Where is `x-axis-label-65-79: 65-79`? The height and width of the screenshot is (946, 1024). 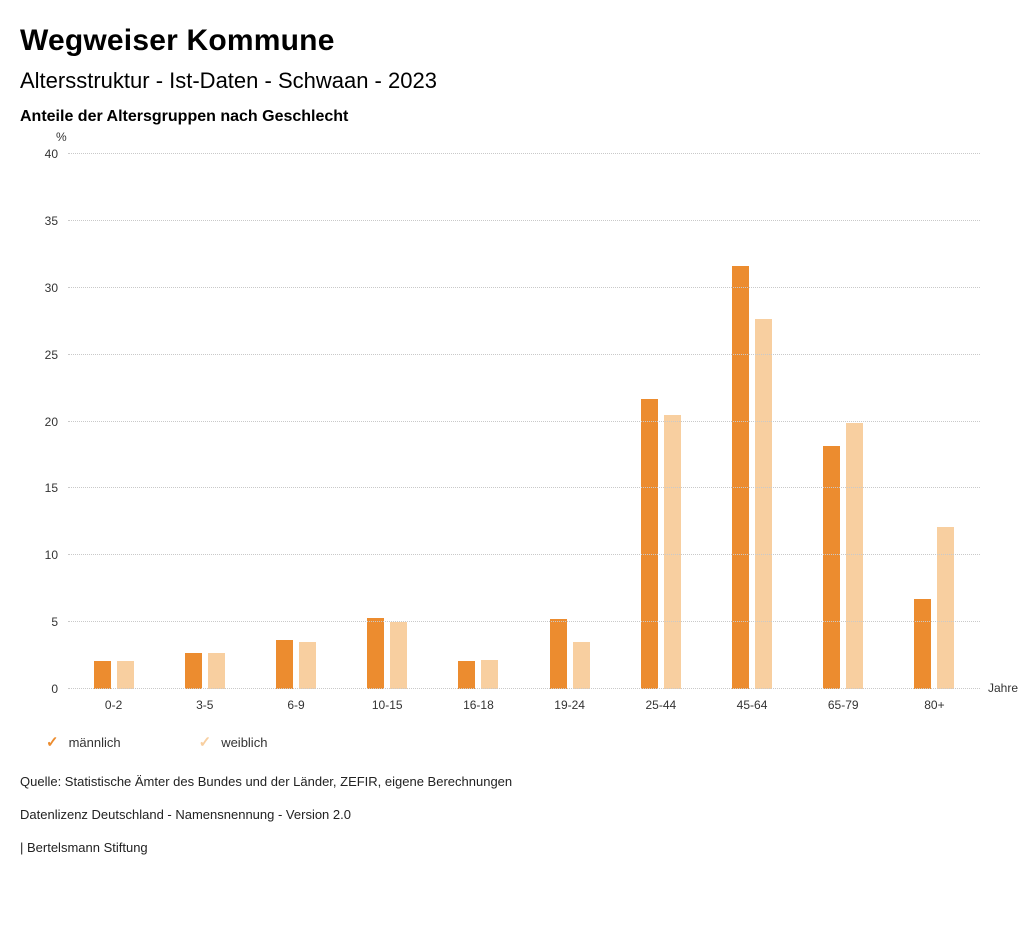
x-axis-label-65-79: 65-79 is located at coordinates (843, 705).